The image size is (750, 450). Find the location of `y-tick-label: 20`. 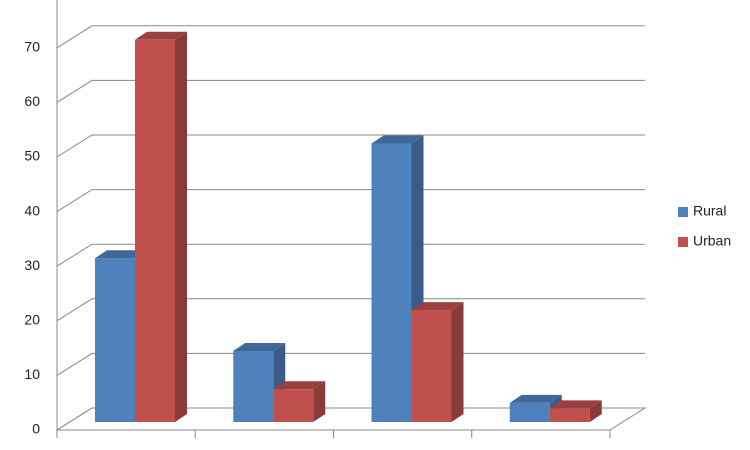

y-tick-label: 20 is located at coordinates (32, 320).